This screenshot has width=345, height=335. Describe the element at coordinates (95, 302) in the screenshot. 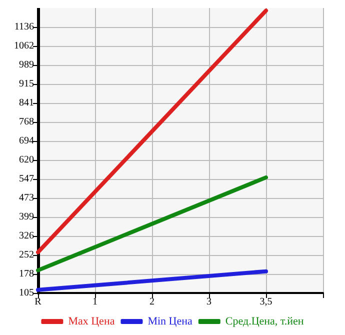

I see `x-tick-label: 1` at that location.